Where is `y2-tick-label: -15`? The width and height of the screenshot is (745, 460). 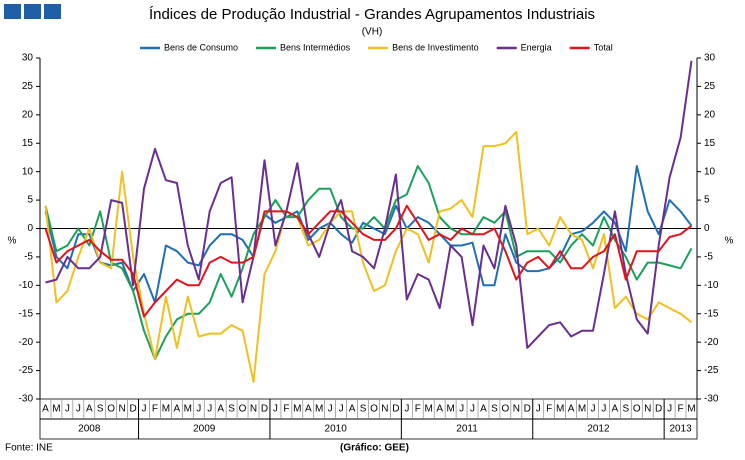 y2-tick-label: -15 is located at coordinates (711, 313).